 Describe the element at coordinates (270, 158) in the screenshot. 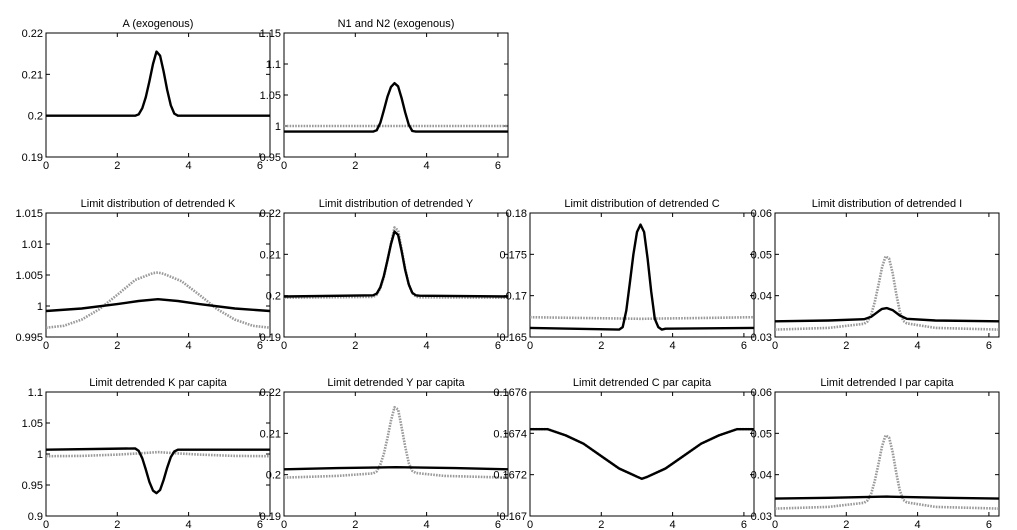

I see `y-tick-label: 0.95` at that location.